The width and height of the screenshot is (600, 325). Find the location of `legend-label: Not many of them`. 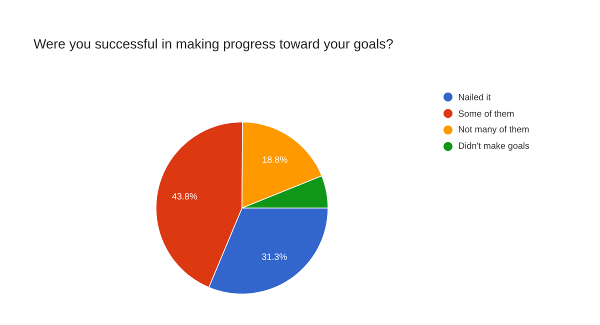

legend-label: Not many of them is located at coordinates (493, 130).